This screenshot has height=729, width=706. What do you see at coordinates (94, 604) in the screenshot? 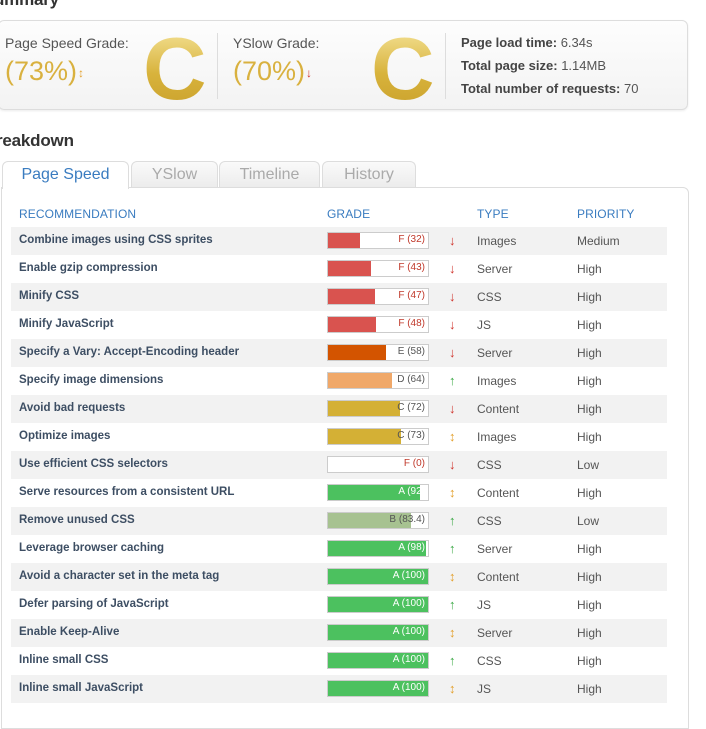
I see `recommendation-label: Defer parsing of JavaScript` at bounding box center [94, 604].